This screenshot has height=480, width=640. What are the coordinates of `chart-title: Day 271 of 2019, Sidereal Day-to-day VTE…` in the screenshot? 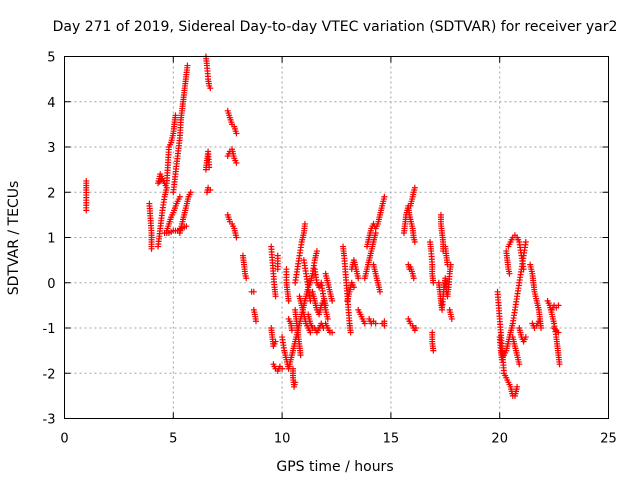 It's located at (335, 27).